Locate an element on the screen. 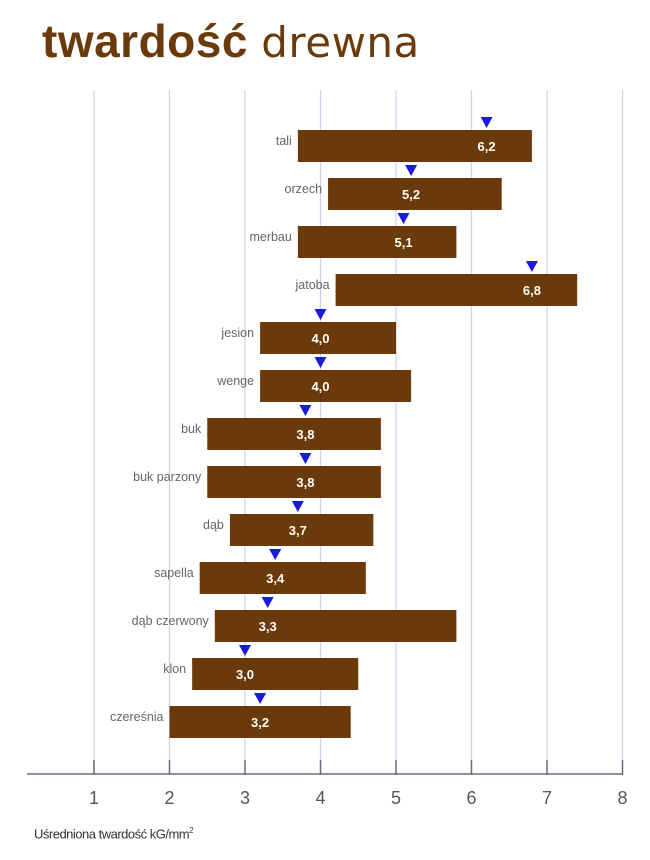  category-label: tali is located at coordinates (284, 141).